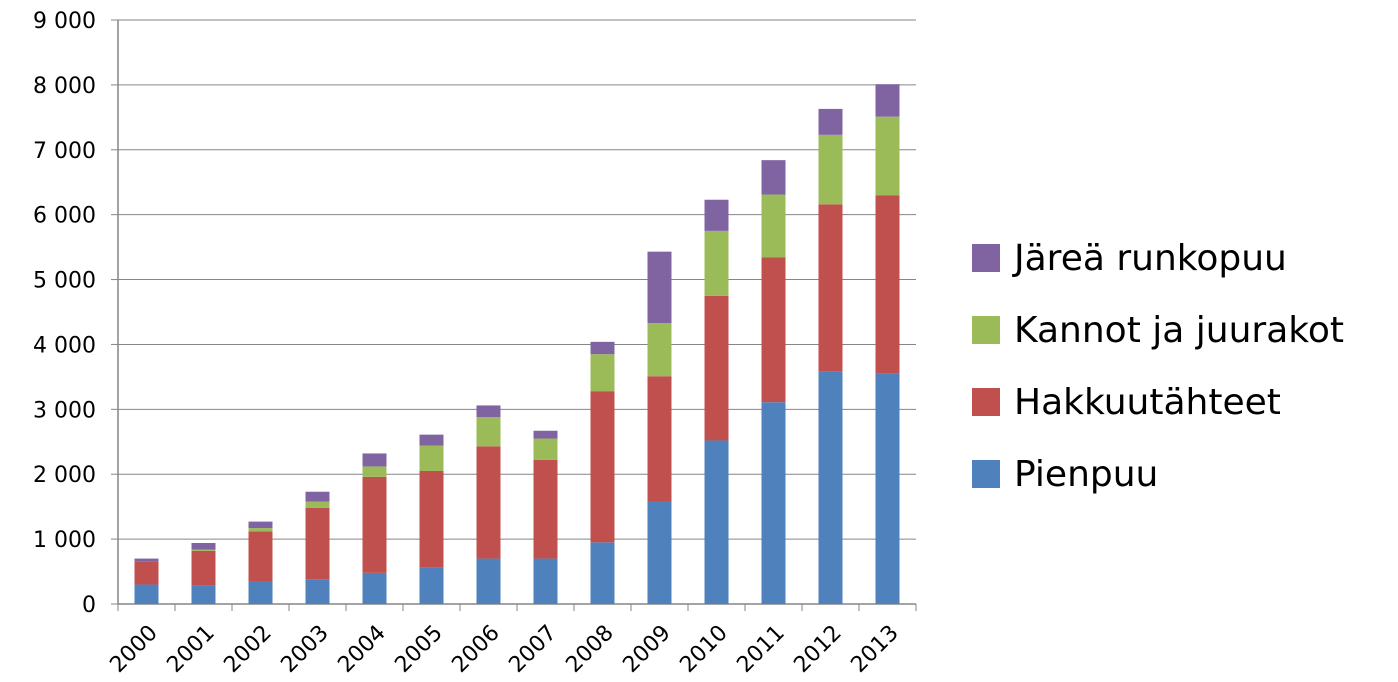  What do you see at coordinates (64, 345) in the screenshot?
I see `y-tick-label: 4 000` at bounding box center [64, 345].